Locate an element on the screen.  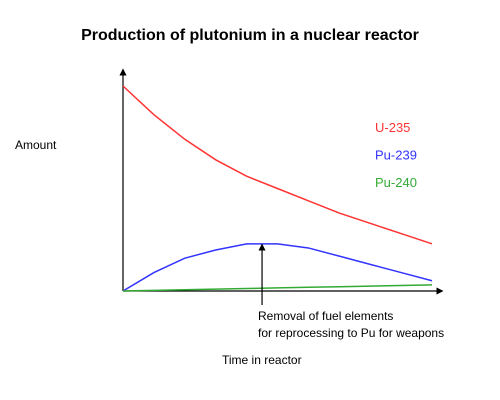
legend-entry: Pu-239 is located at coordinates (396, 155).